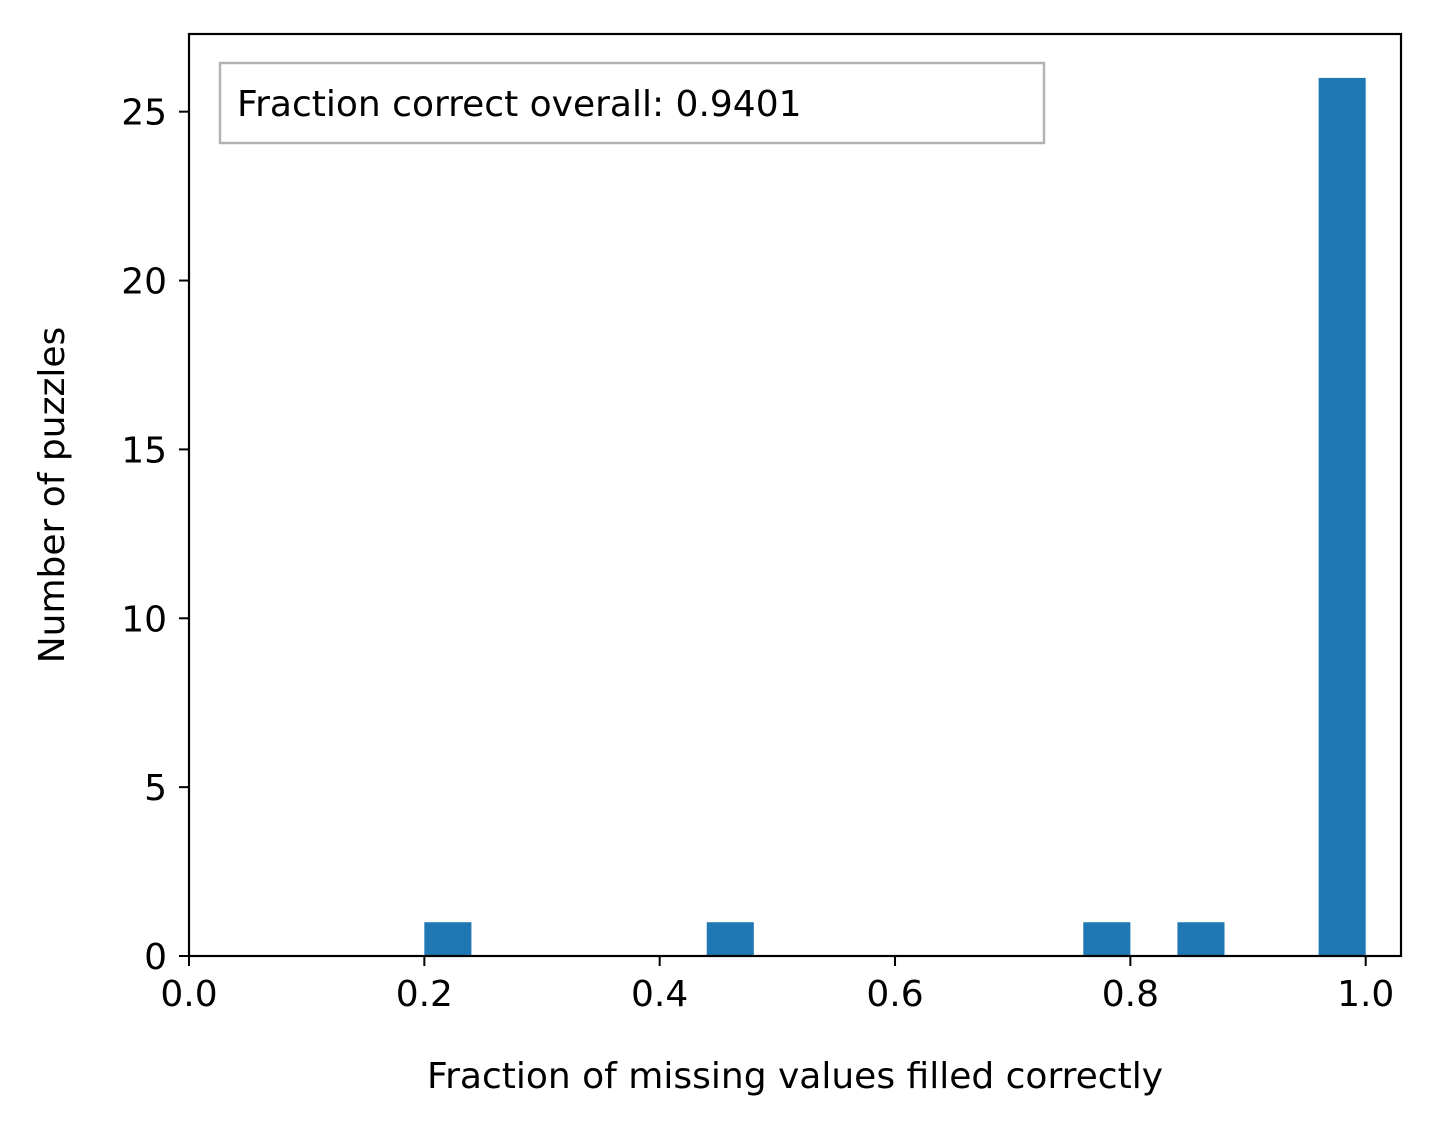 This screenshot has width=1435, height=1128. I want to click on y-tick-label: 25, so click(144, 113).